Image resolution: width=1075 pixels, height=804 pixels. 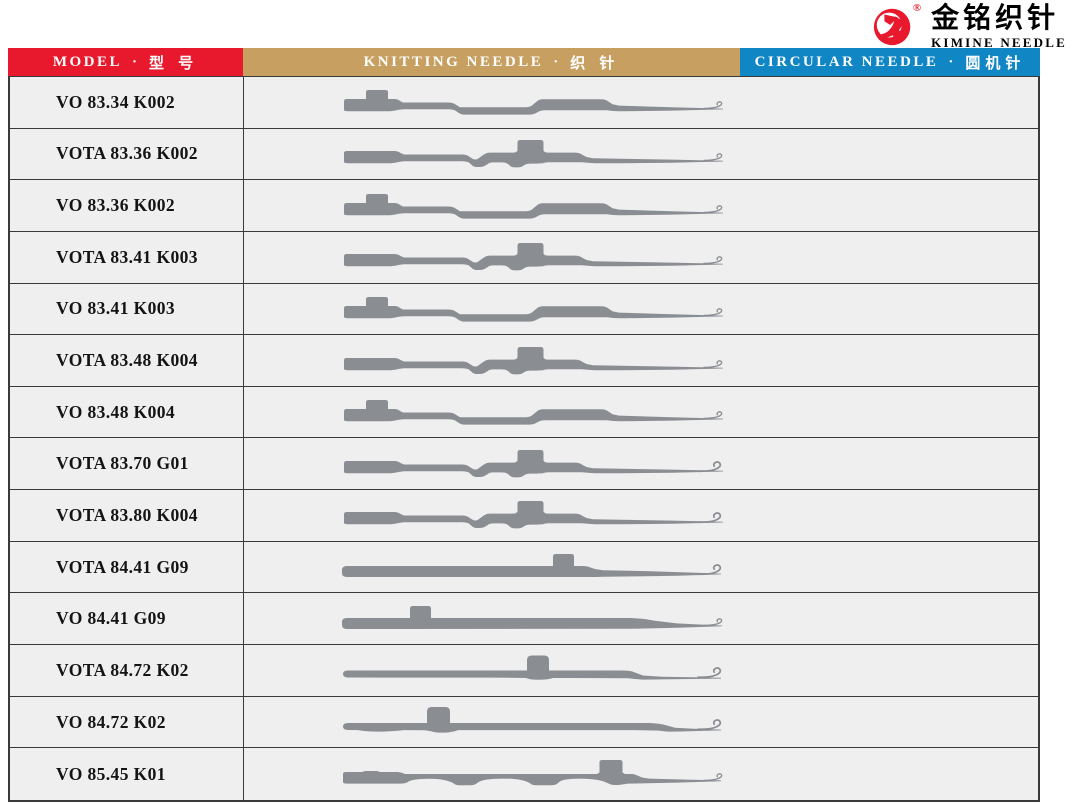 What do you see at coordinates (111, 721) in the screenshot?
I see `model-label: VO 84.72 K02` at bounding box center [111, 721].